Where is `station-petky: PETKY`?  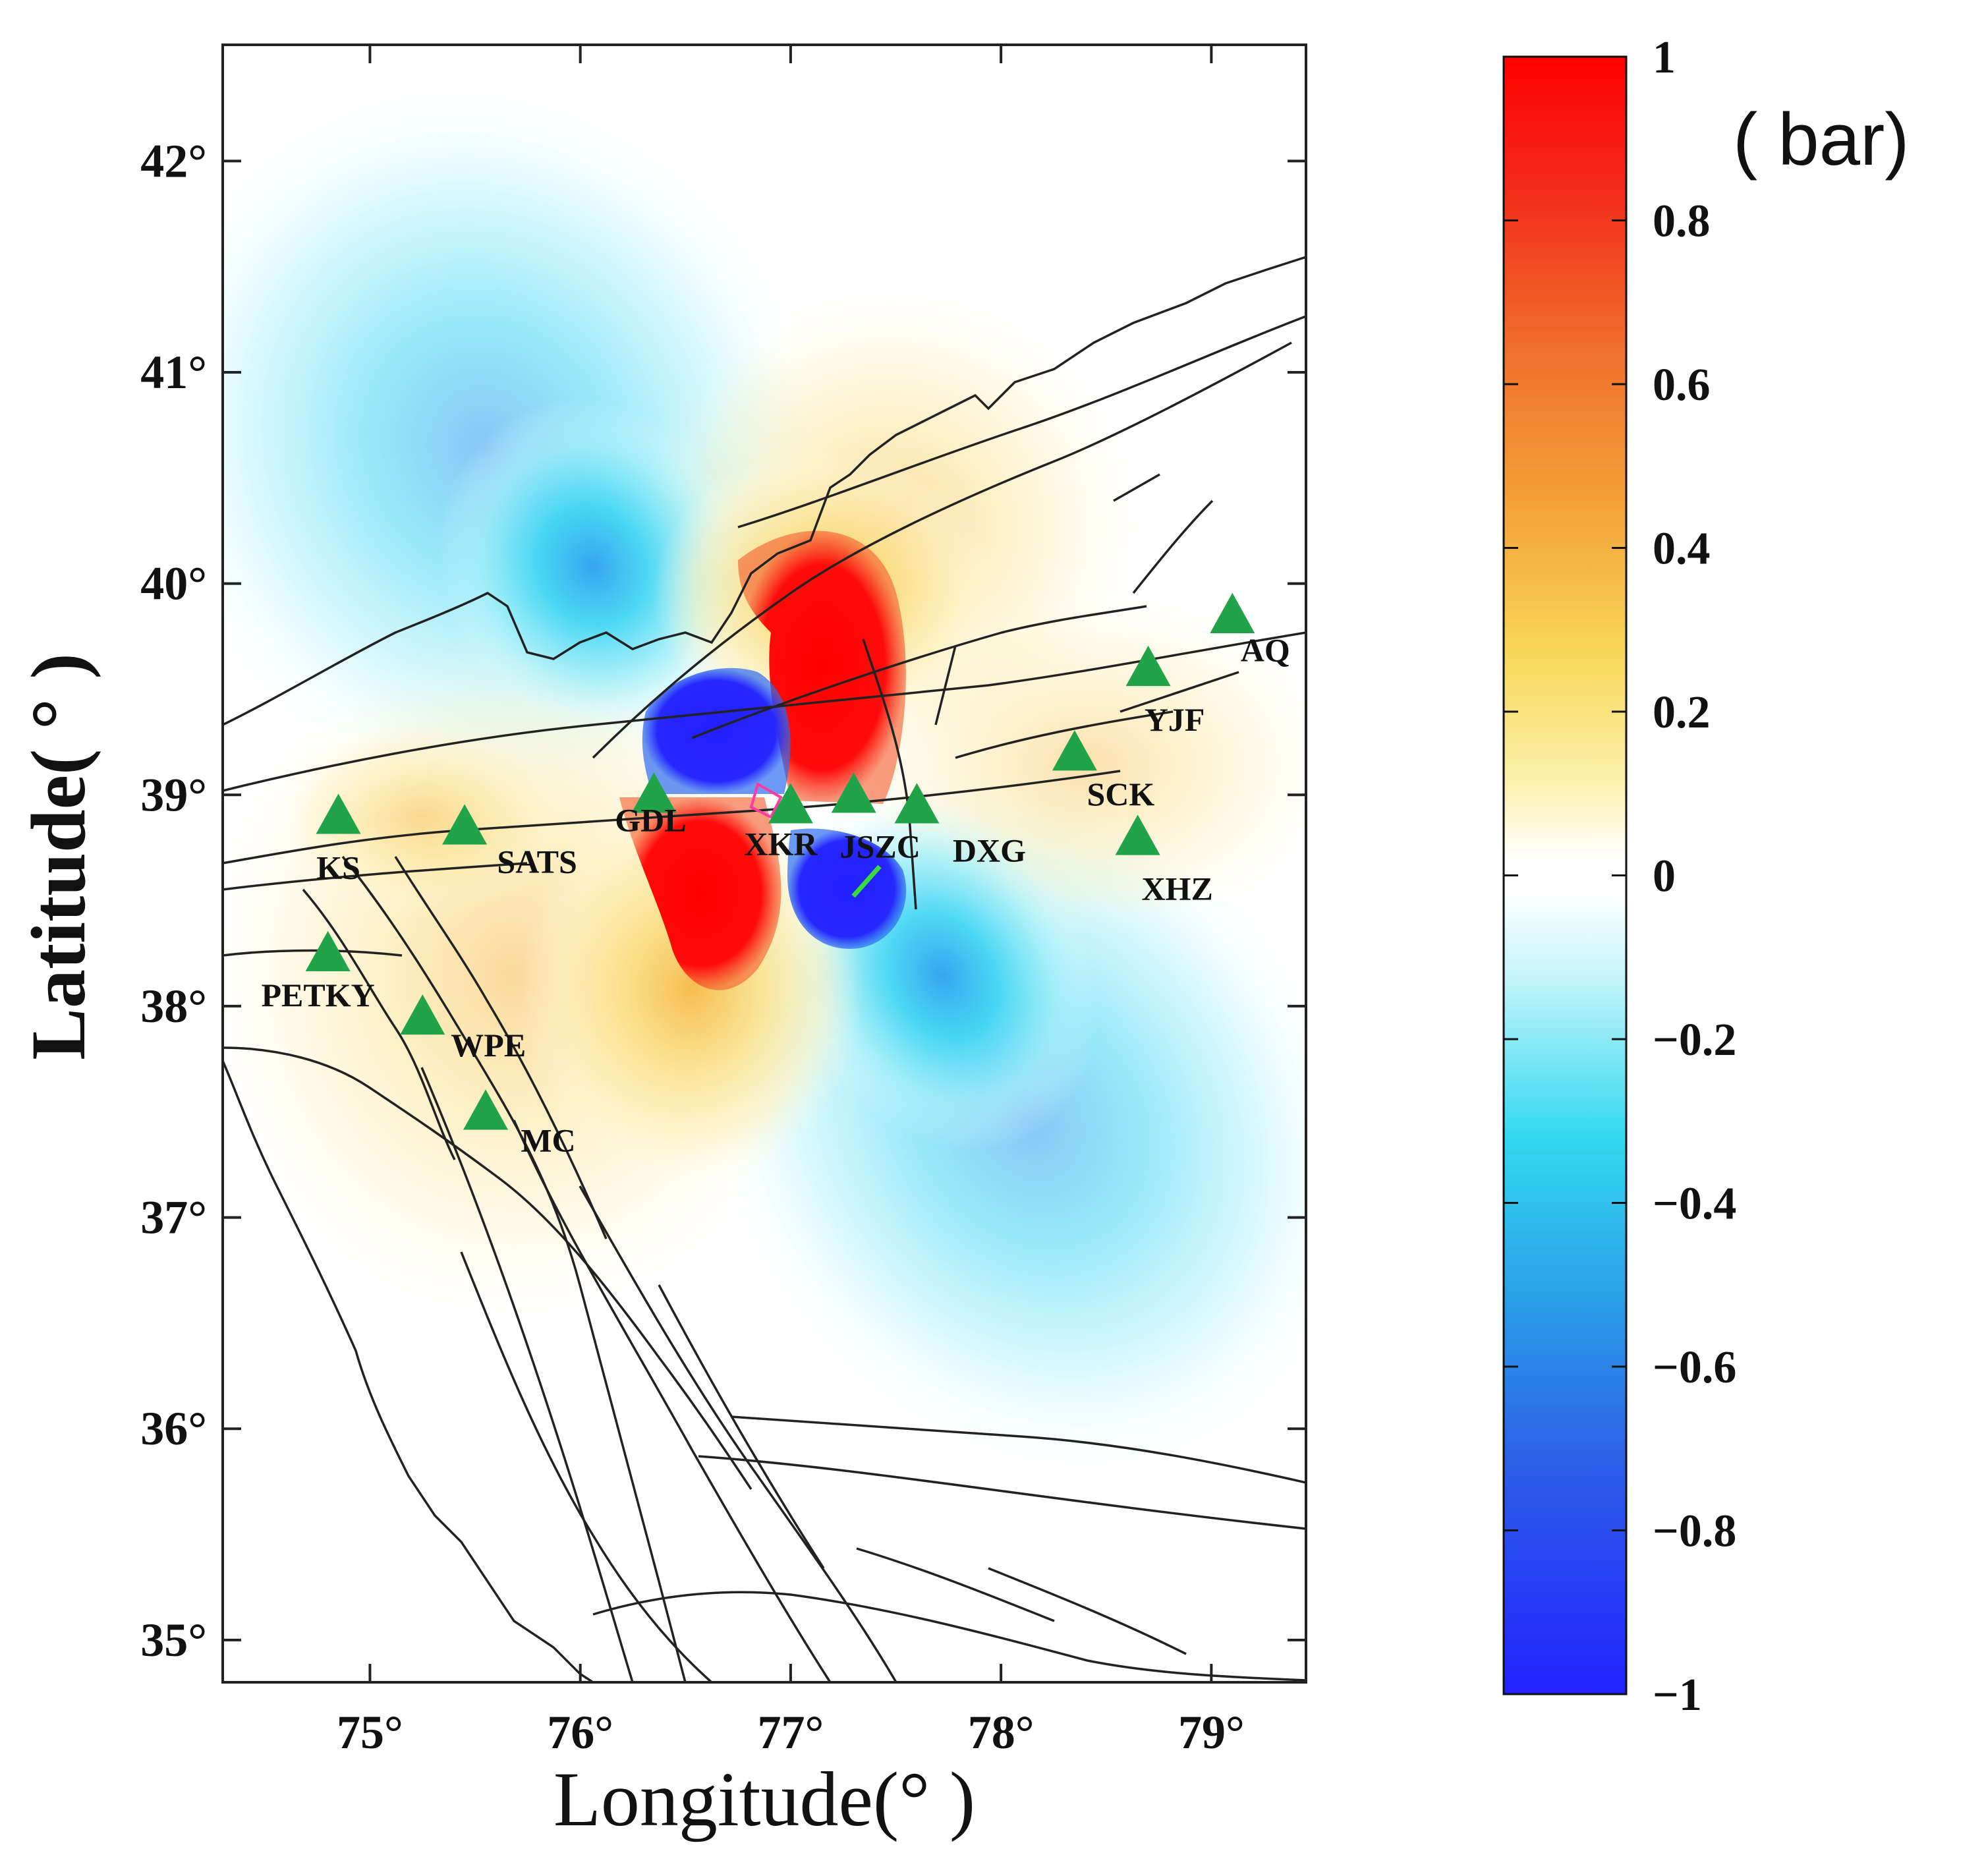 station-petky: PETKY is located at coordinates (318, 971).